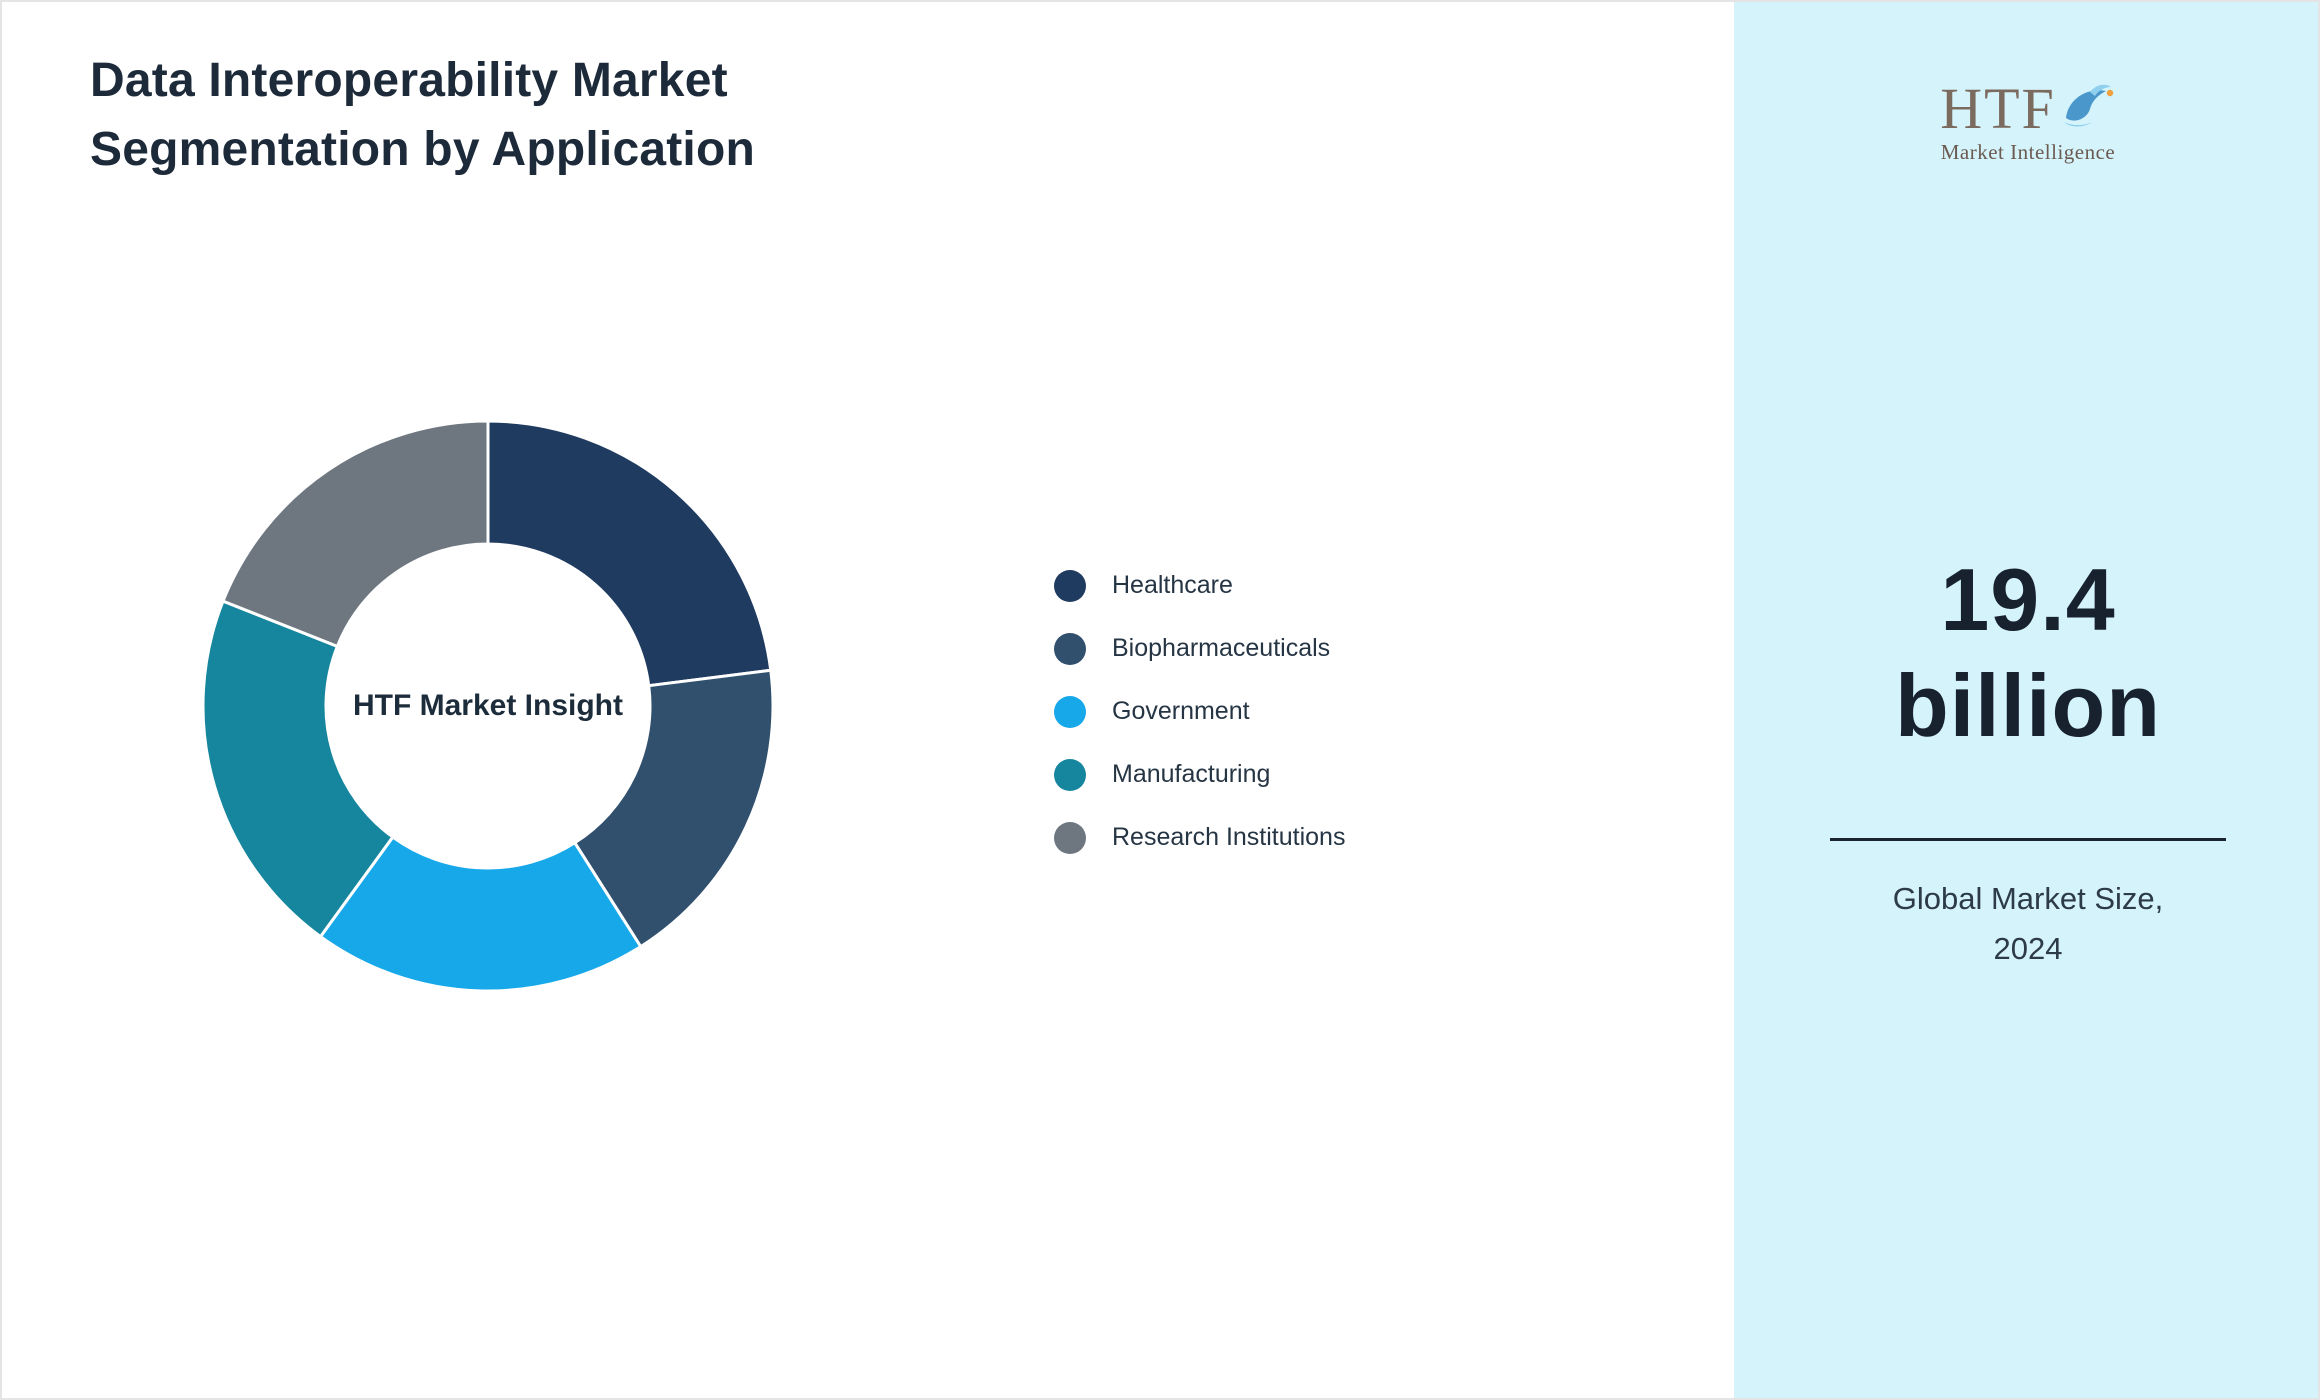  Describe the element at coordinates (1998, 108) in the screenshot. I see `htf-logo-text: HTF` at that location.